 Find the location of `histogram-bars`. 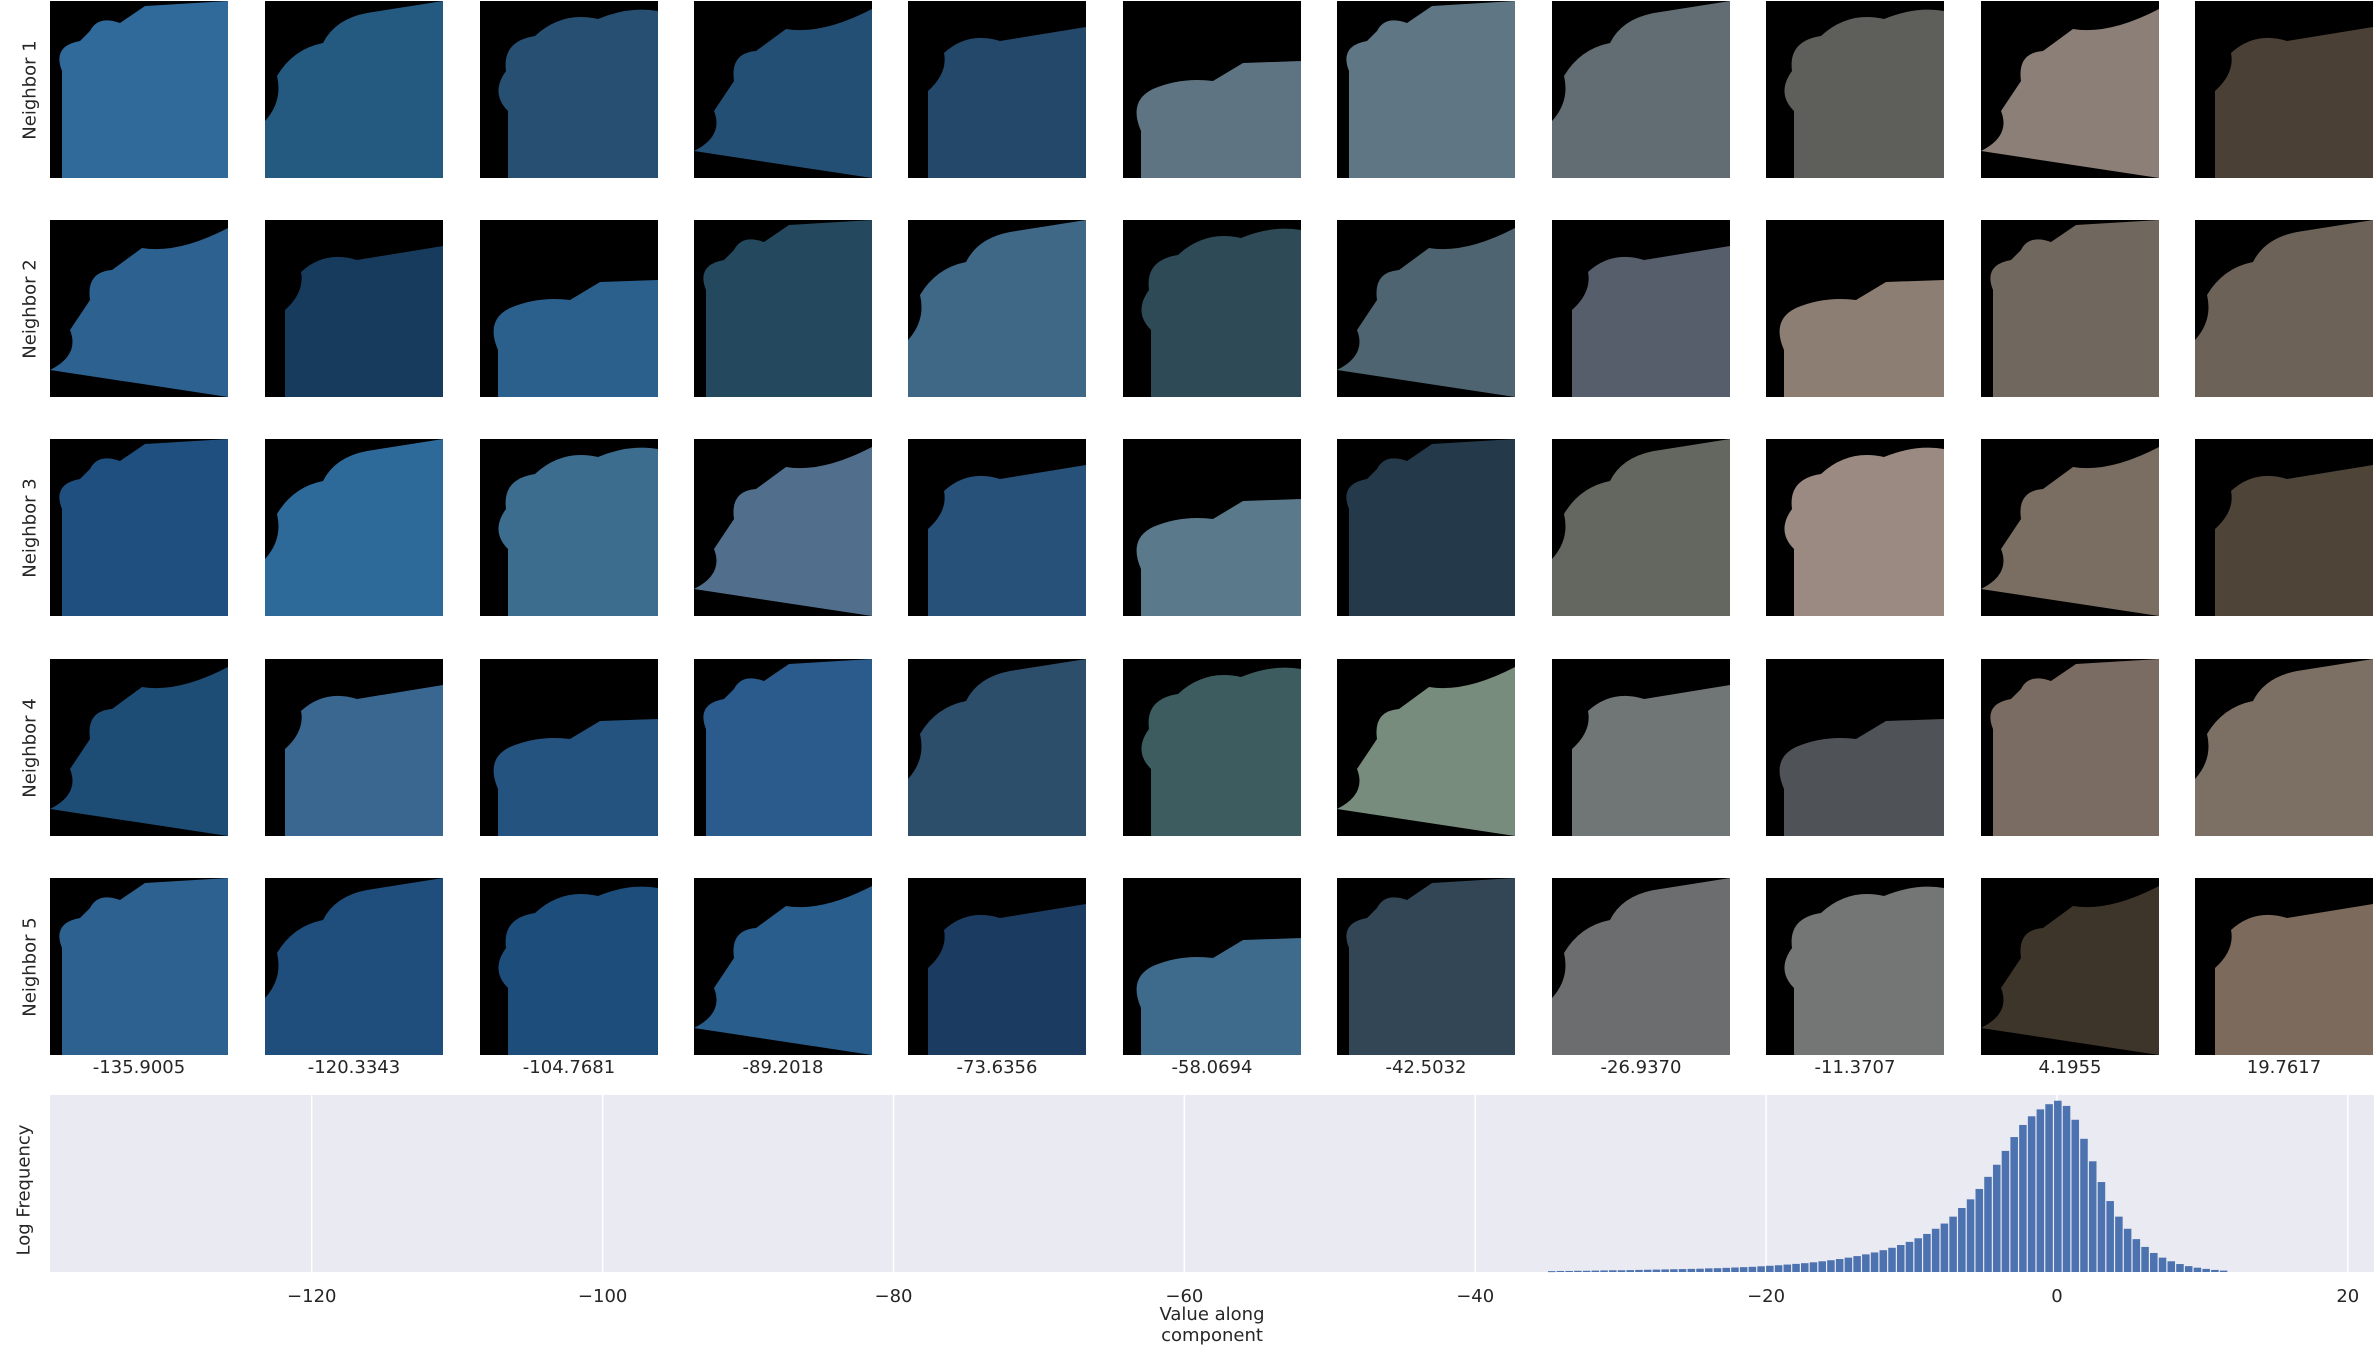

histogram-bars is located at coordinates (1887, 1186).